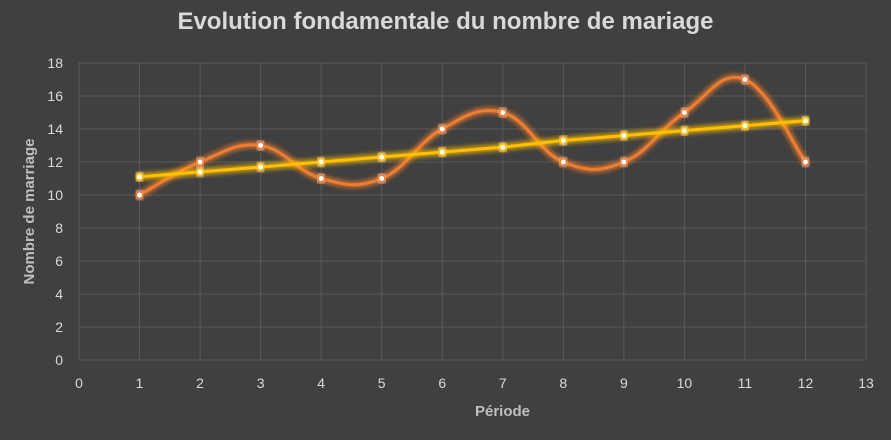 The height and width of the screenshot is (440, 891). I want to click on y-tick-label: 4, so click(59, 294).